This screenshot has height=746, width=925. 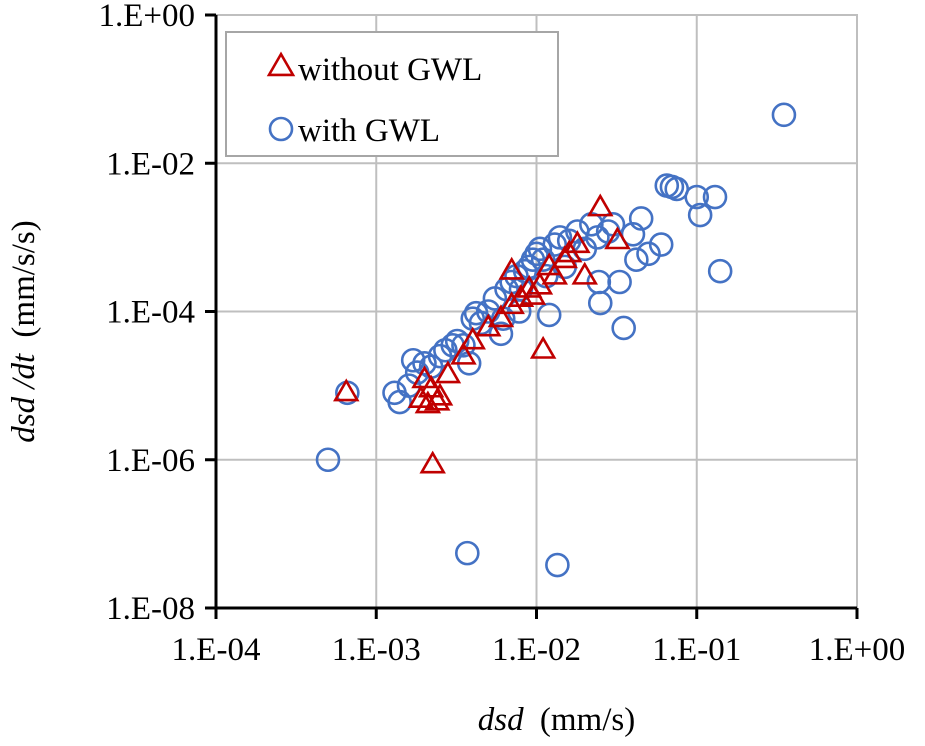 I want to click on y-tick-labels: 1.E+00 1.E-02 1.E-04 1.E-06 1.E-08, so click(x=146, y=313).